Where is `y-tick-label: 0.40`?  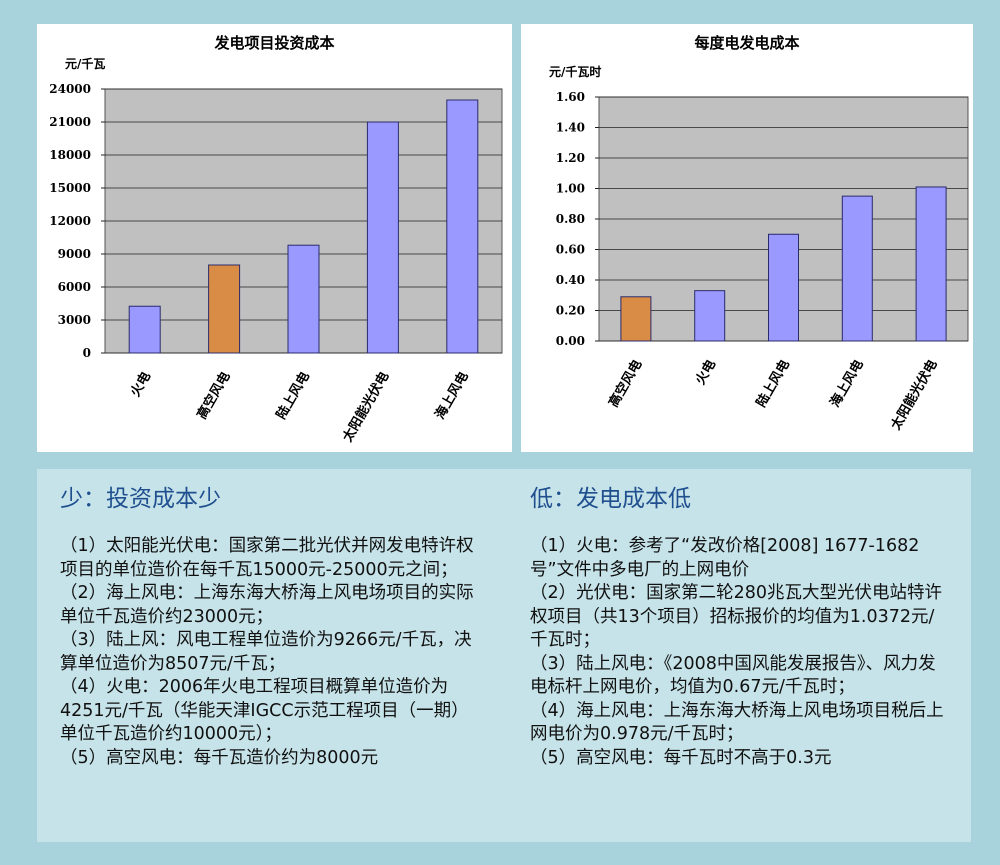 y-tick-label: 0.40 is located at coordinates (570, 280).